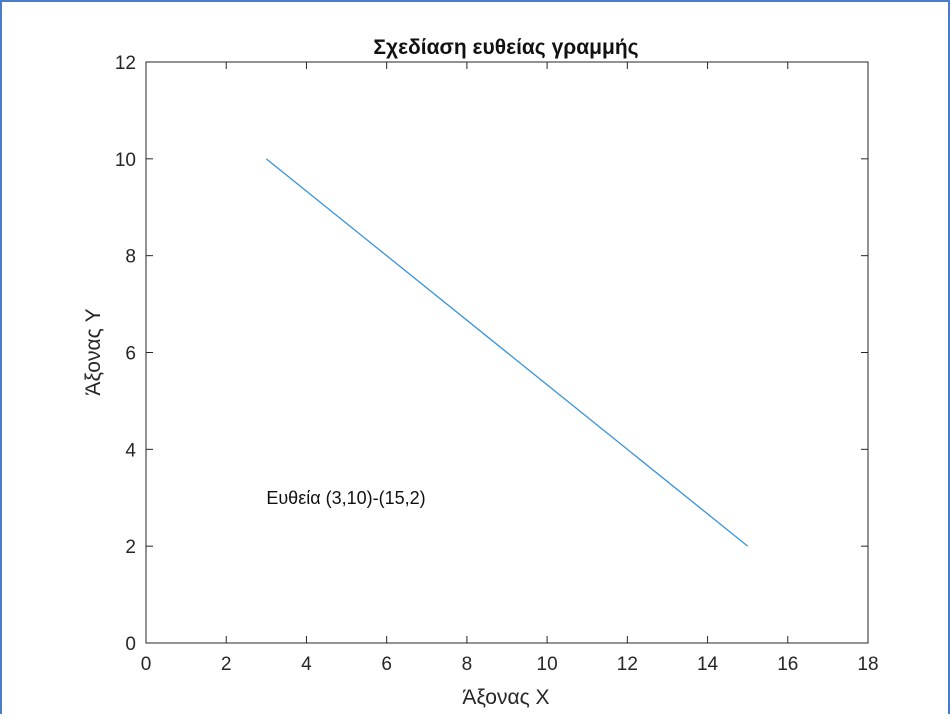 The width and height of the screenshot is (950, 719). I want to click on x-tick-label: 12, so click(627, 664).